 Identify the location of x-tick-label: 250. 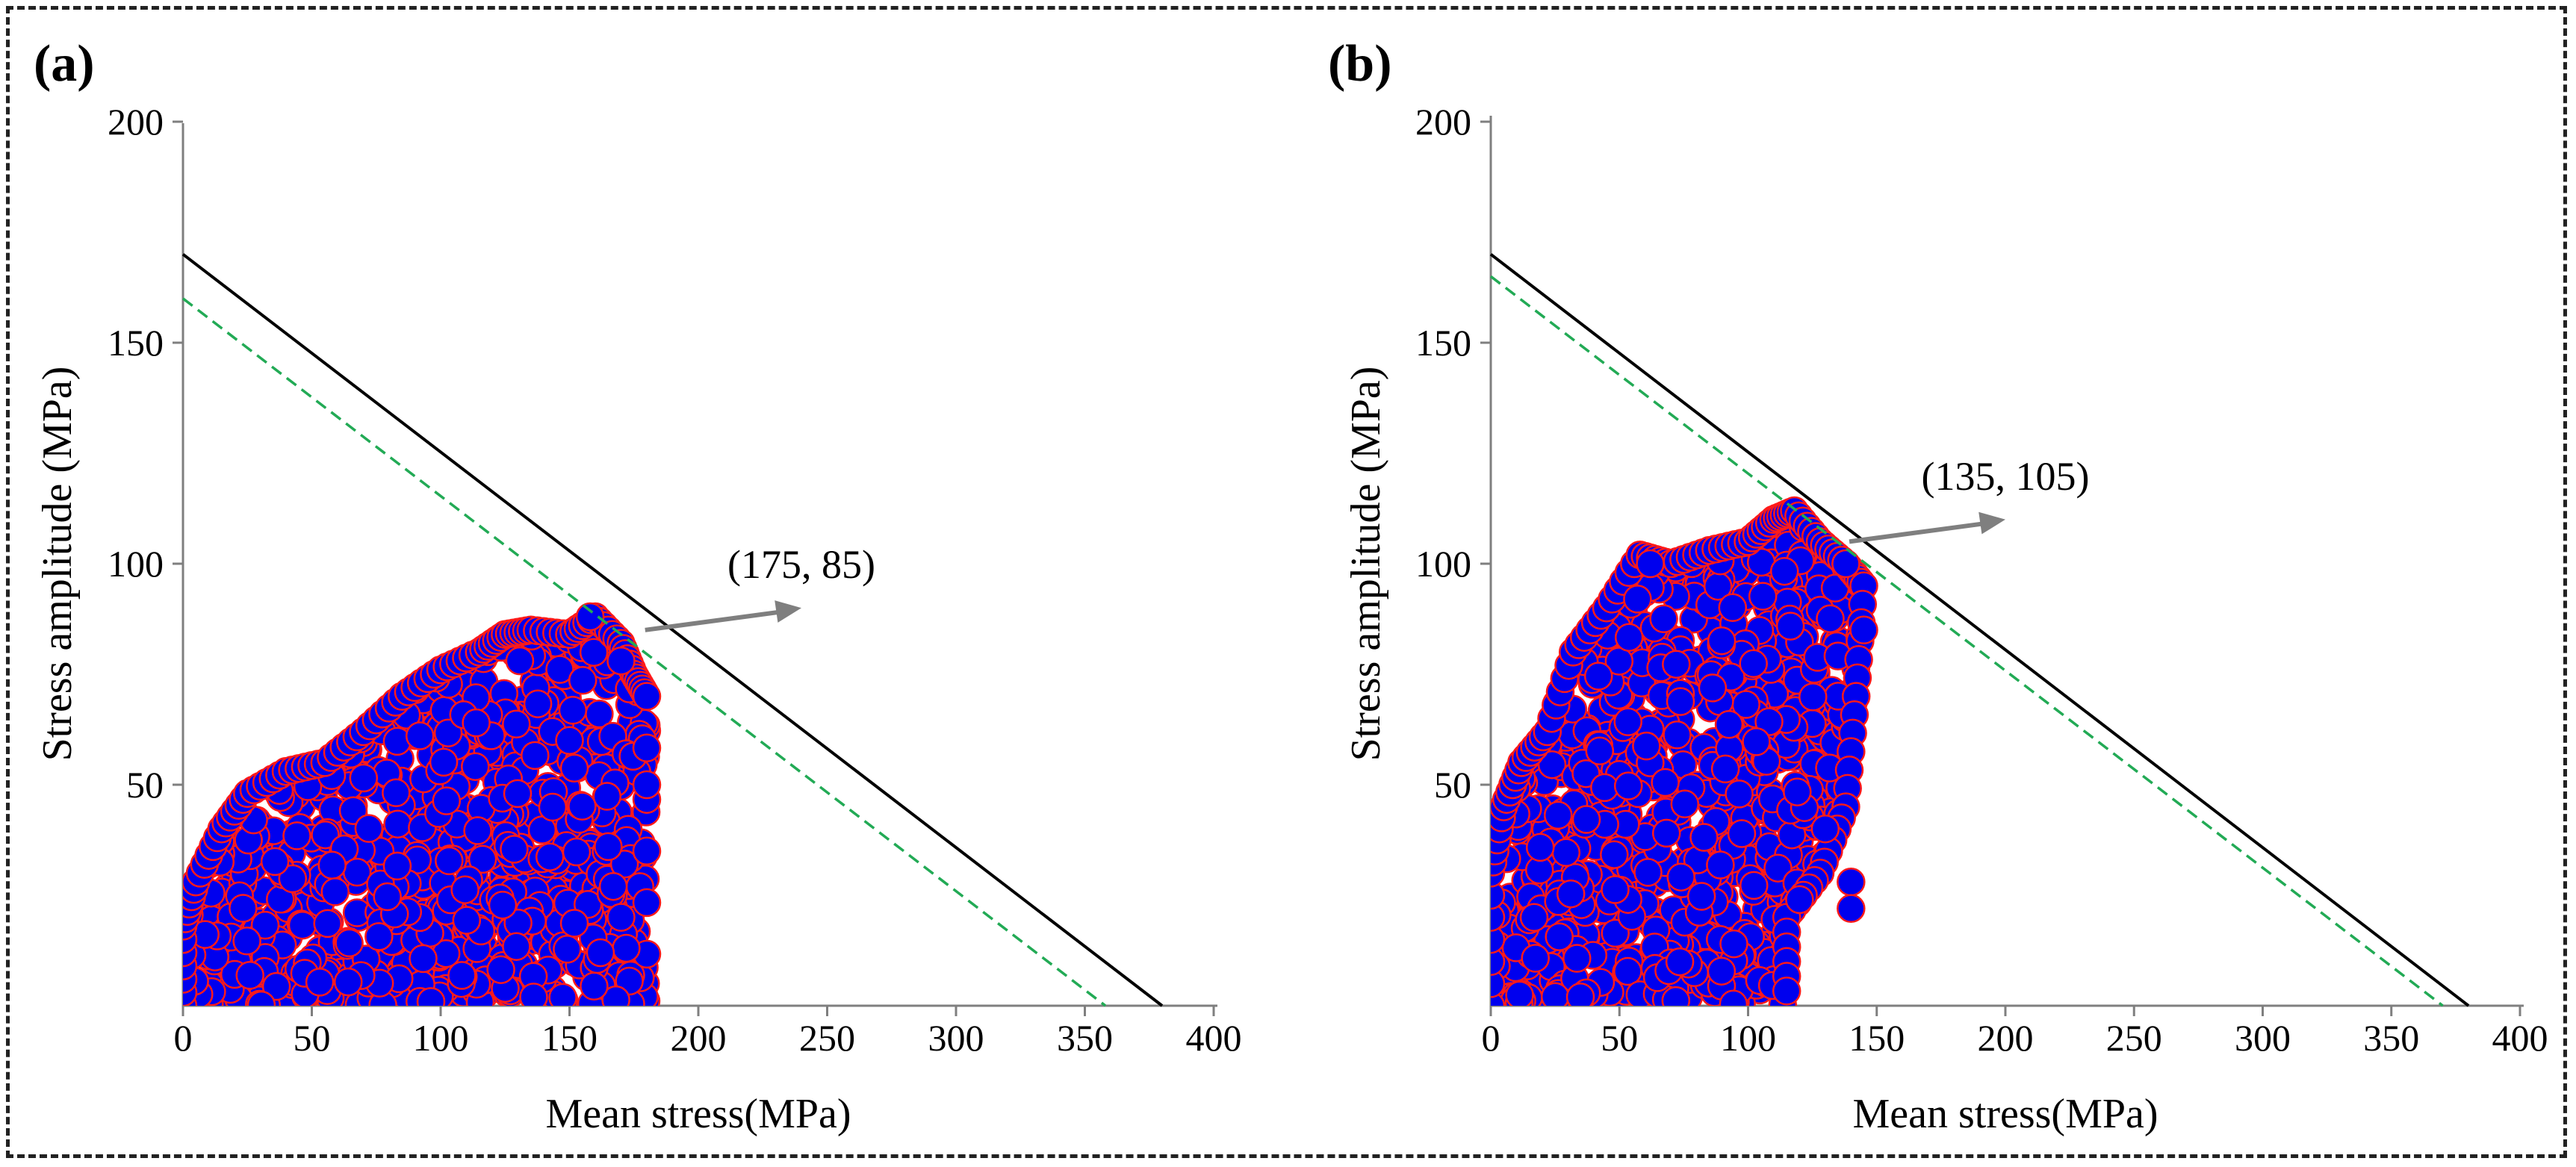
(2134, 1038).